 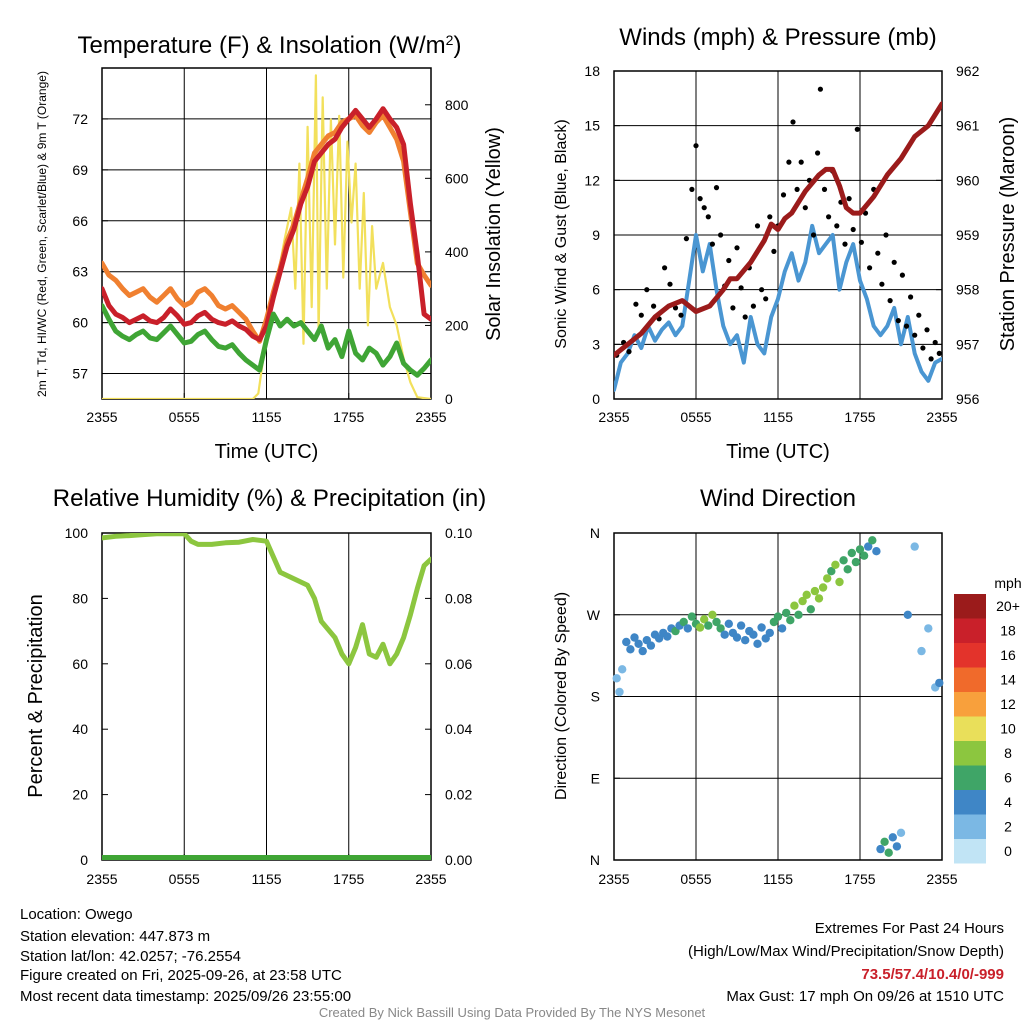 What do you see at coordinates (968, 180) in the screenshot?
I see `y-right-tick-label: 960` at bounding box center [968, 180].